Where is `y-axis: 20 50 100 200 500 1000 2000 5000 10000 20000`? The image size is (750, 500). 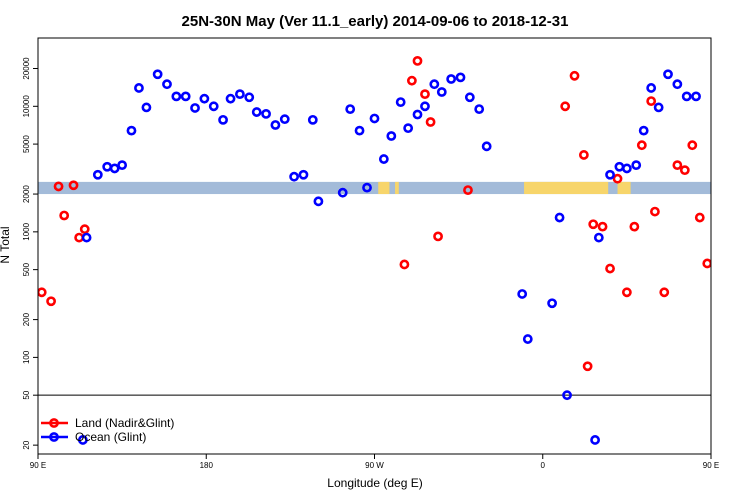
y-axis: 20 50 100 200 500 1000 2000 5000 10000 20000 is located at coordinates (30, 253).